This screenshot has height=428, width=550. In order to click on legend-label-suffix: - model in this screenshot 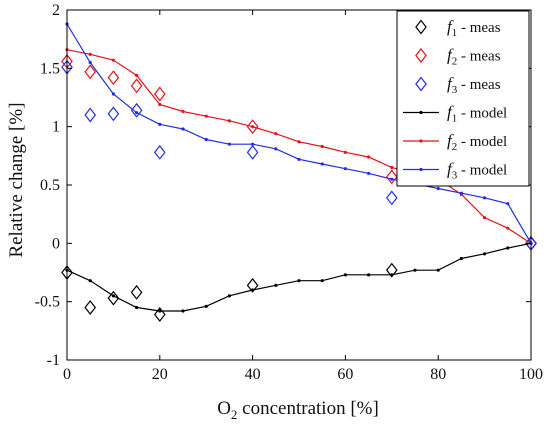, I will do `click(482, 142)`.